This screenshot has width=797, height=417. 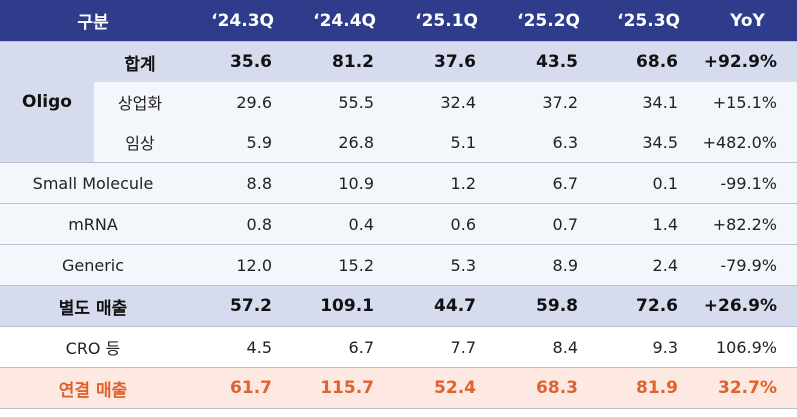 I want to click on cell: 34.1, so click(x=648, y=102).